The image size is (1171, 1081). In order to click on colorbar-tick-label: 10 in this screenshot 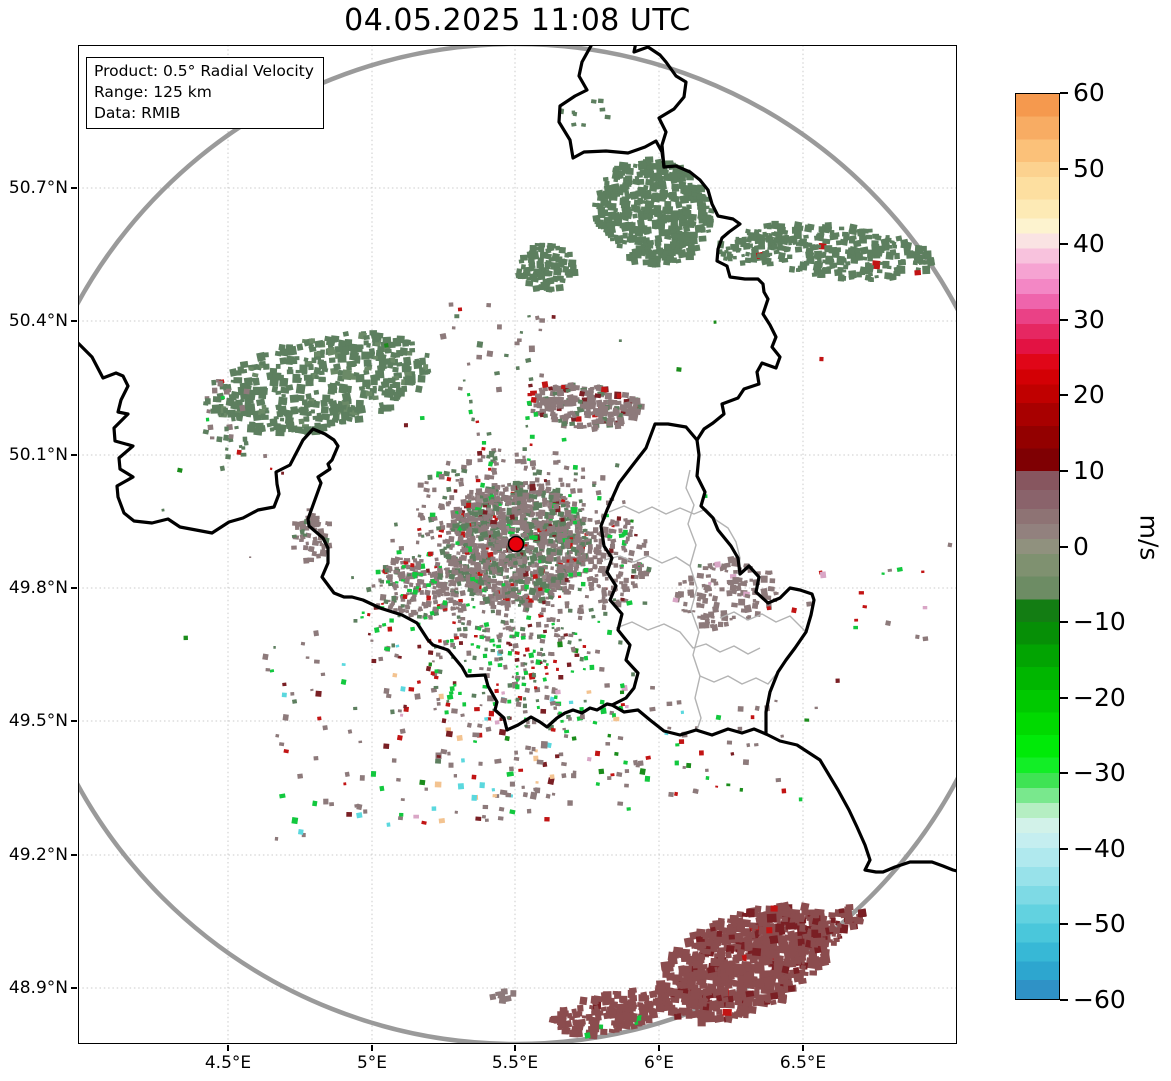, I will do `click(1089, 470)`.